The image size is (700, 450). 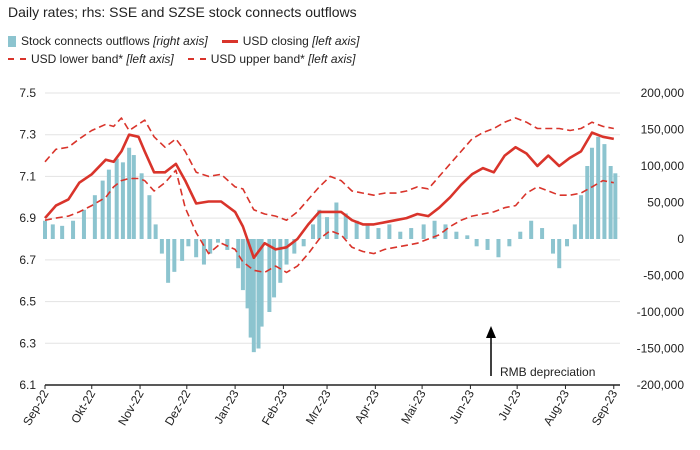 What do you see at coordinates (547, 372) in the screenshot?
I see `annotation-label: RMB depreciation` at bounding box center [547, 372].